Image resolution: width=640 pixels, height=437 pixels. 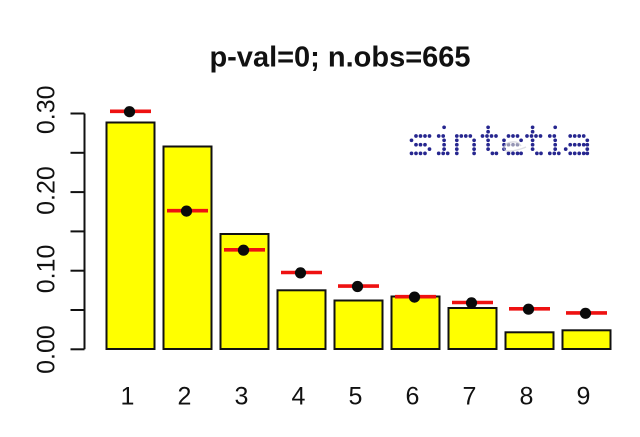 I want to click on svg-text: 5, so click(x=356, y=397).